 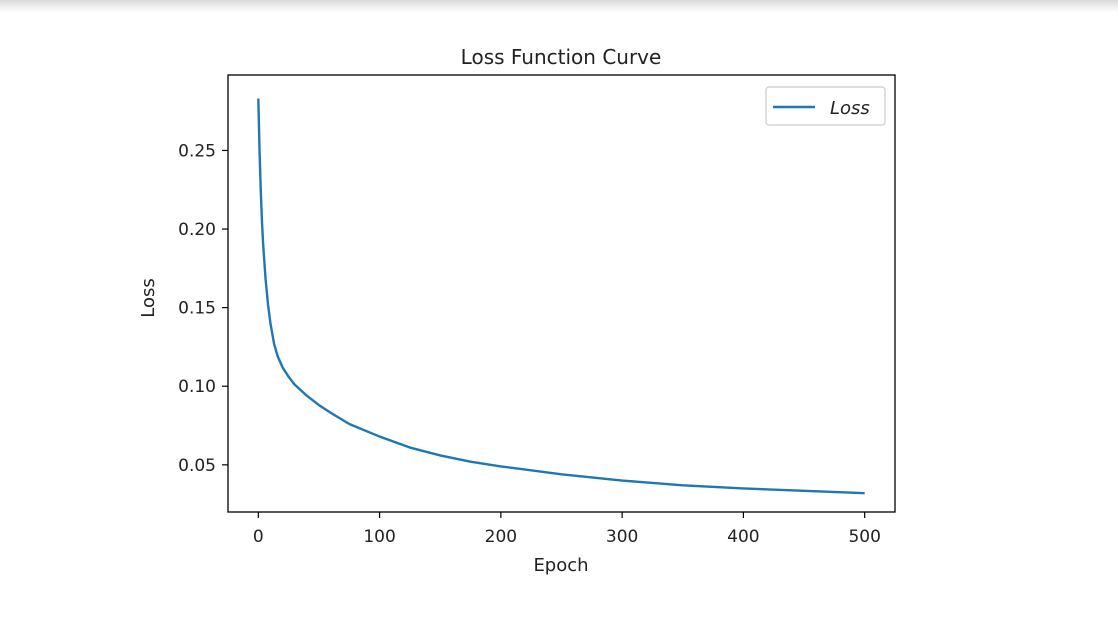 I want to click on x-tick-label: 100, so click(x=379, y=537).